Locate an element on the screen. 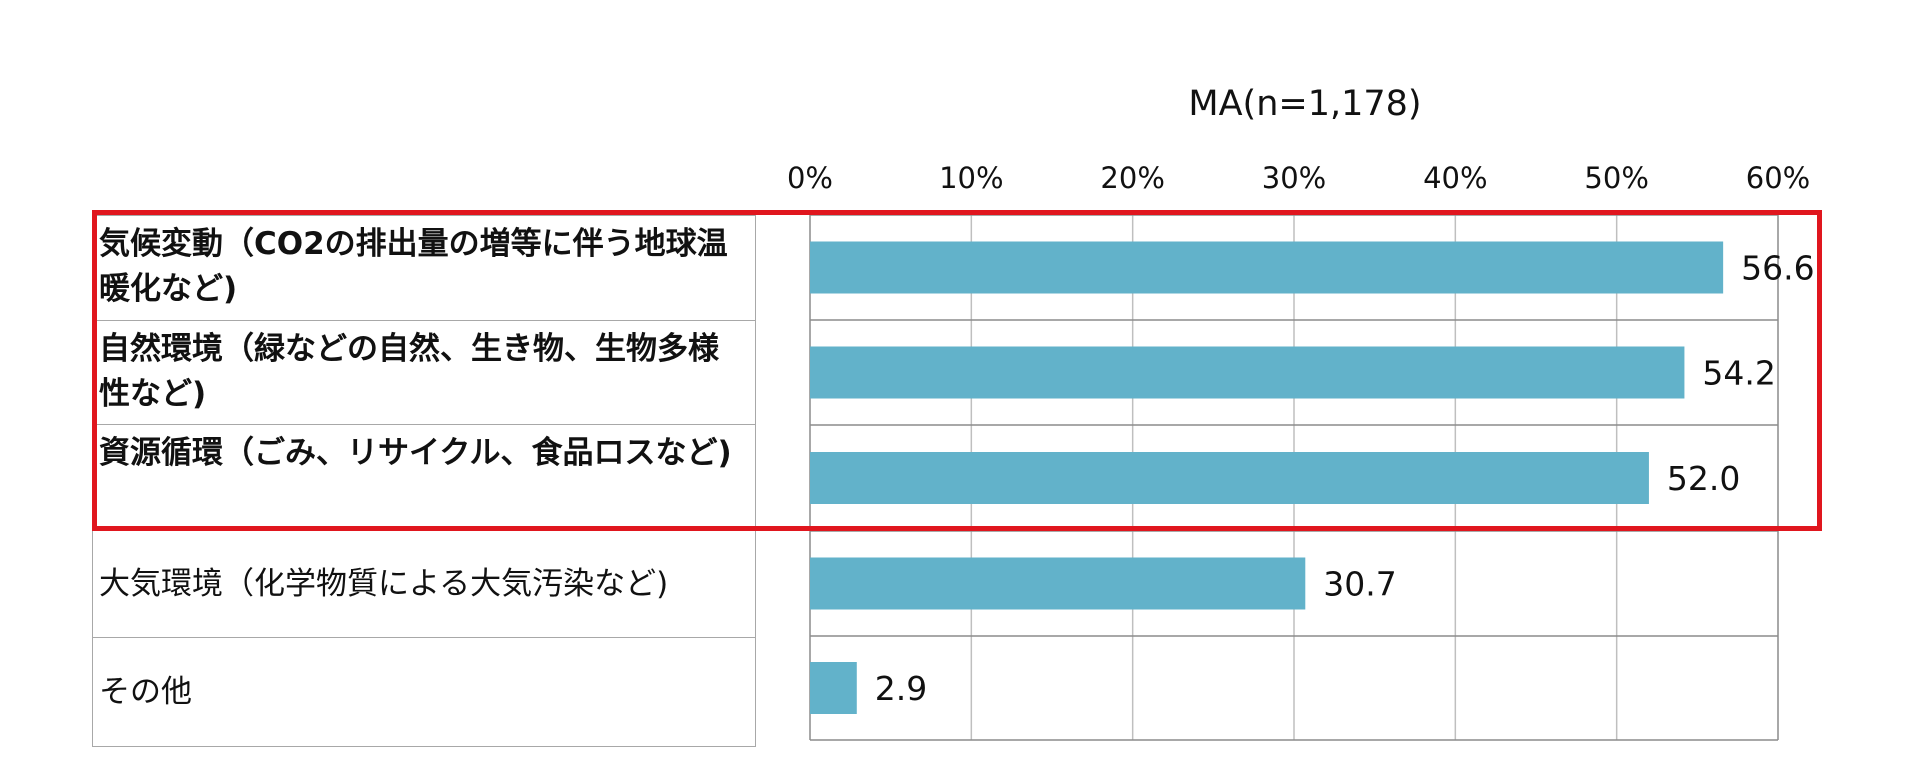  category-label: 気候変動（CO2の排出量の増等に伴う地球温暖化など) is located at coordinates (413, 266).